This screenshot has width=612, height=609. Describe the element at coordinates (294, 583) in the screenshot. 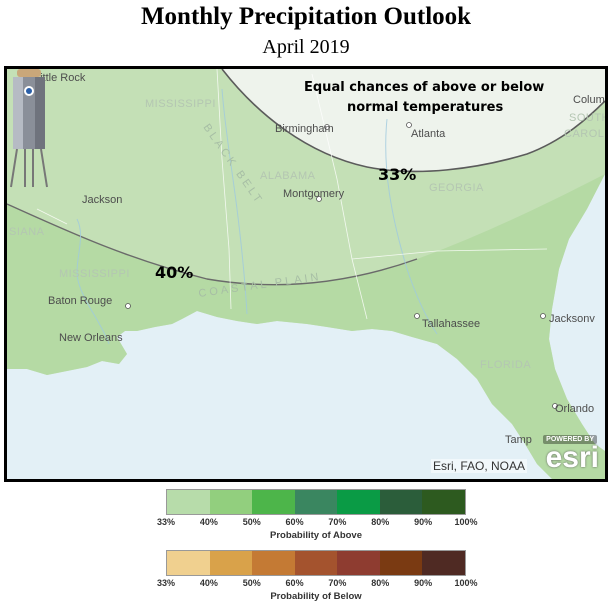

I see `legend_below-tick-label: 60%` at that location.